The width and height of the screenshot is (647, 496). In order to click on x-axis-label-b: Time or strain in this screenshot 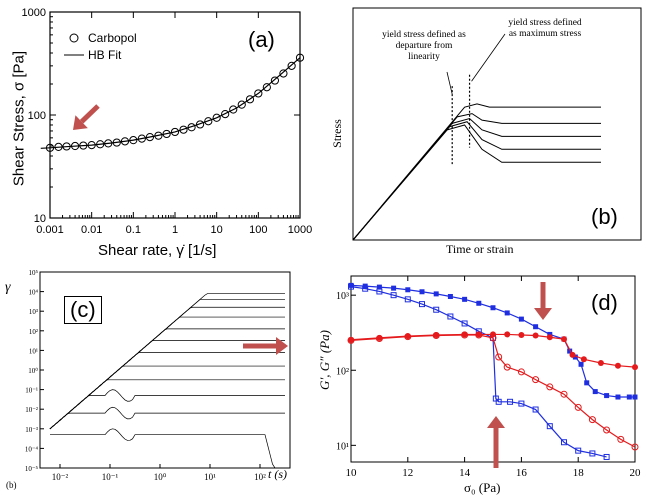, I will do `click(480, 249)`.